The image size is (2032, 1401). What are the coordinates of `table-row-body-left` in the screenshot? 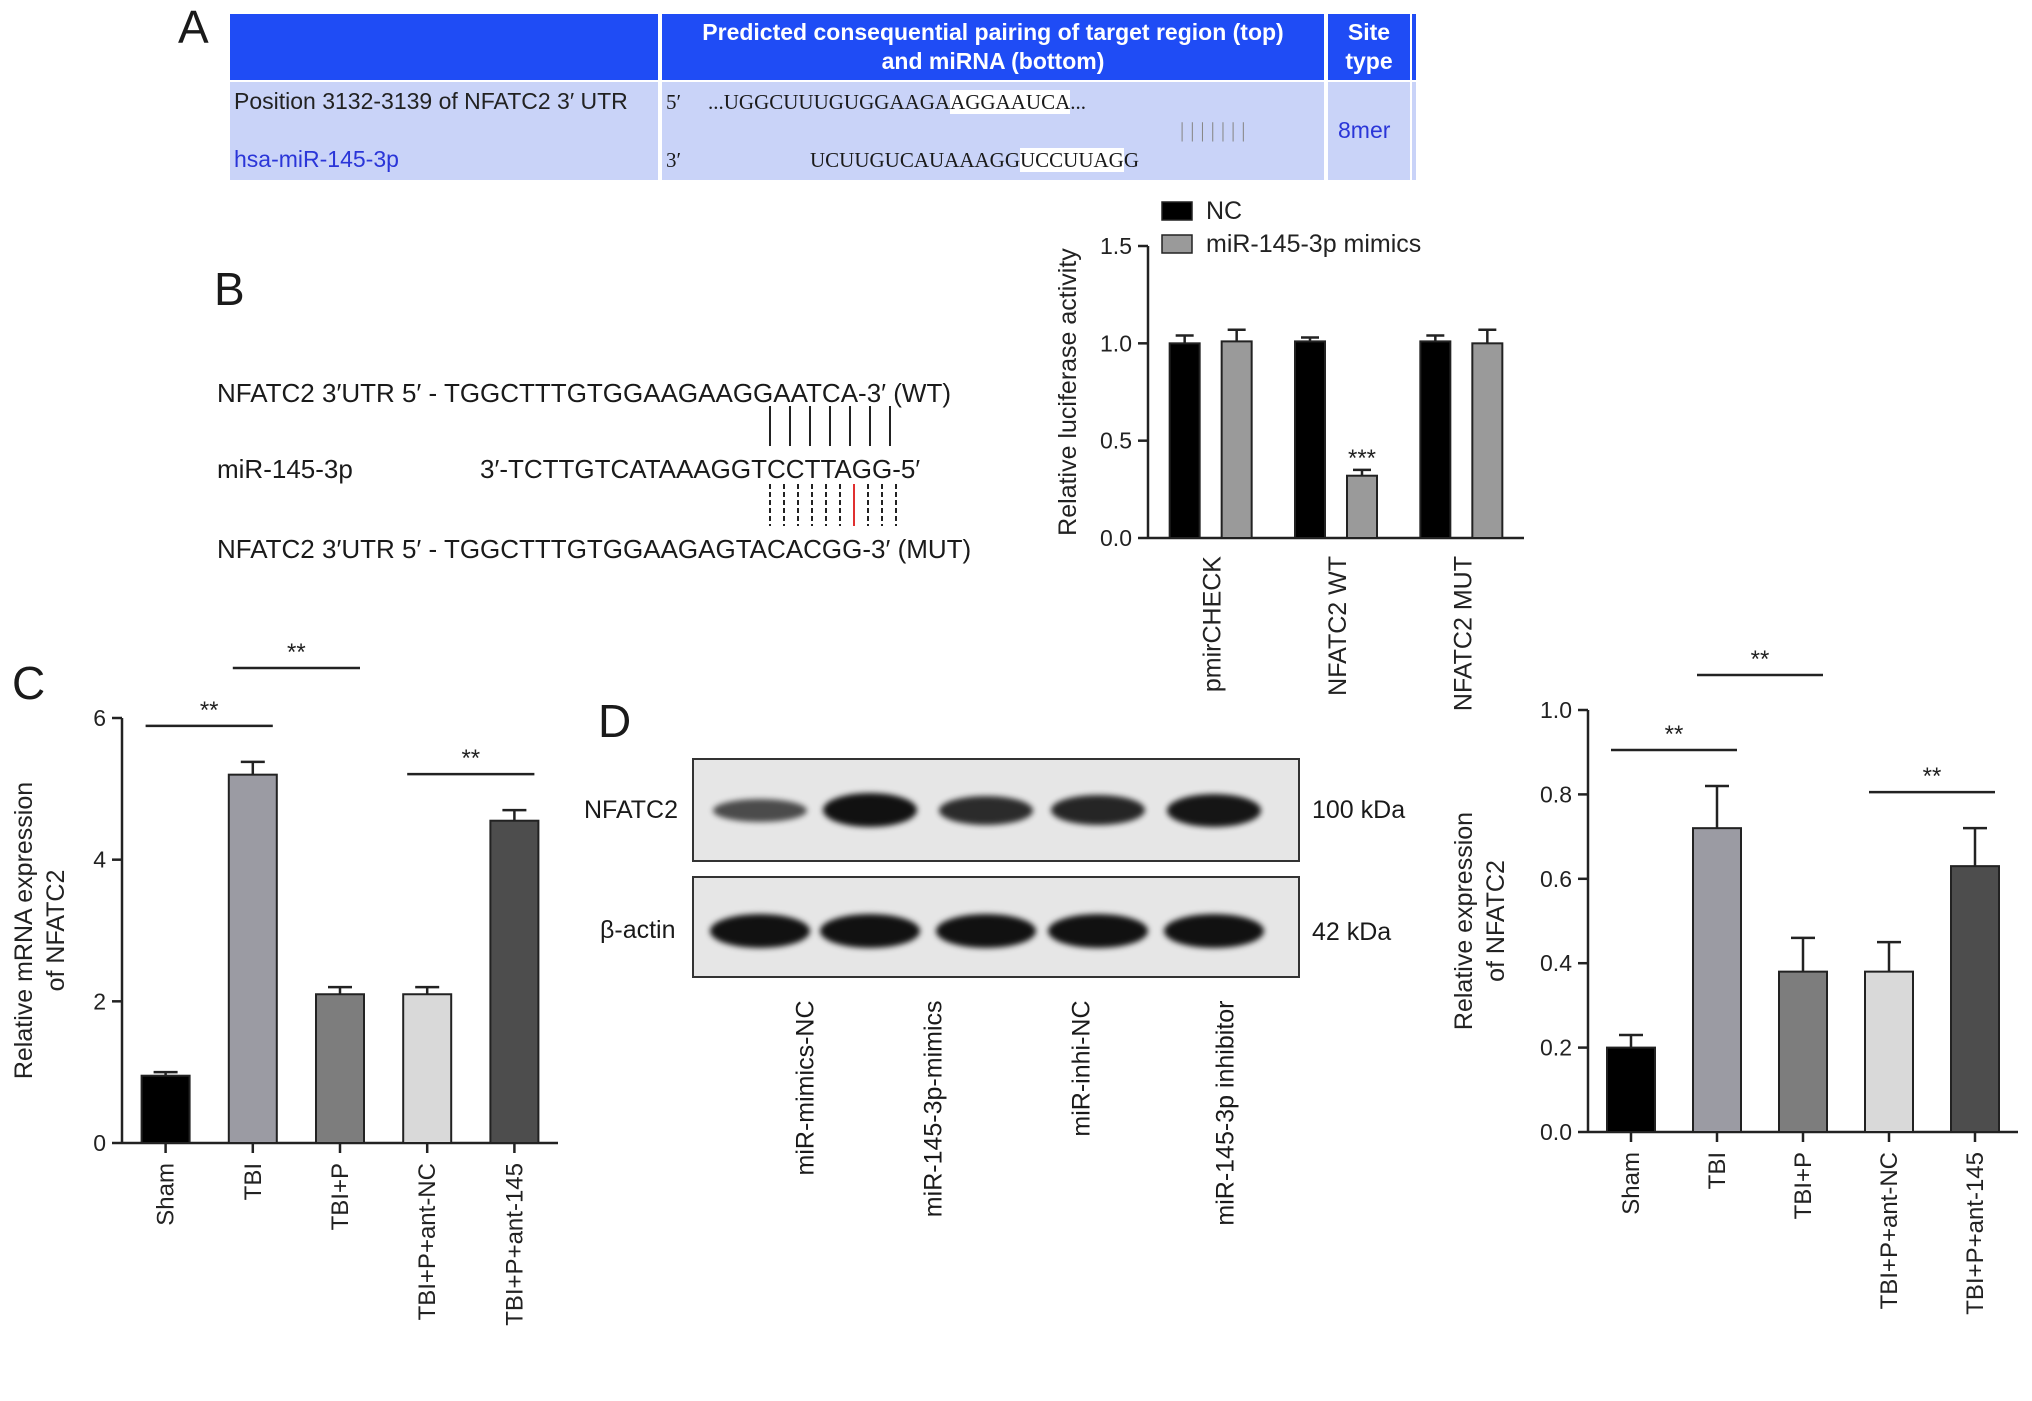 It's located at (444, 131).